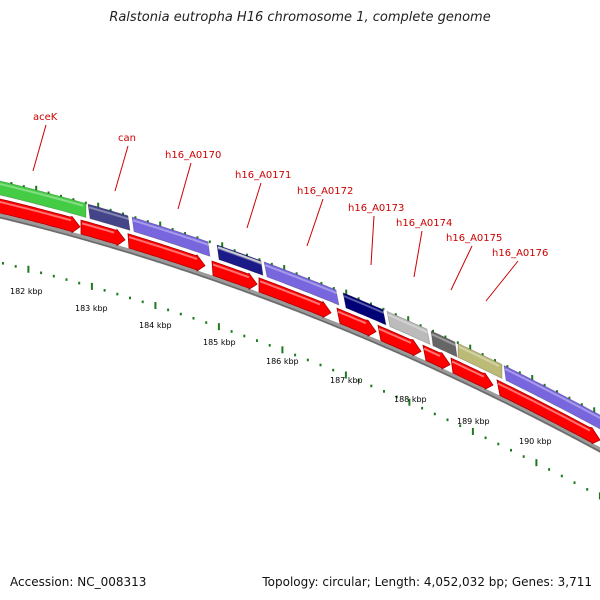 Image resolution: width=600 pixels, height=600 pixels. What do you see at coordinates (263, 175) in the screenshot?
I see `gene-label-h16_a0171: h16_A0171` at bounding box center [263, 175].